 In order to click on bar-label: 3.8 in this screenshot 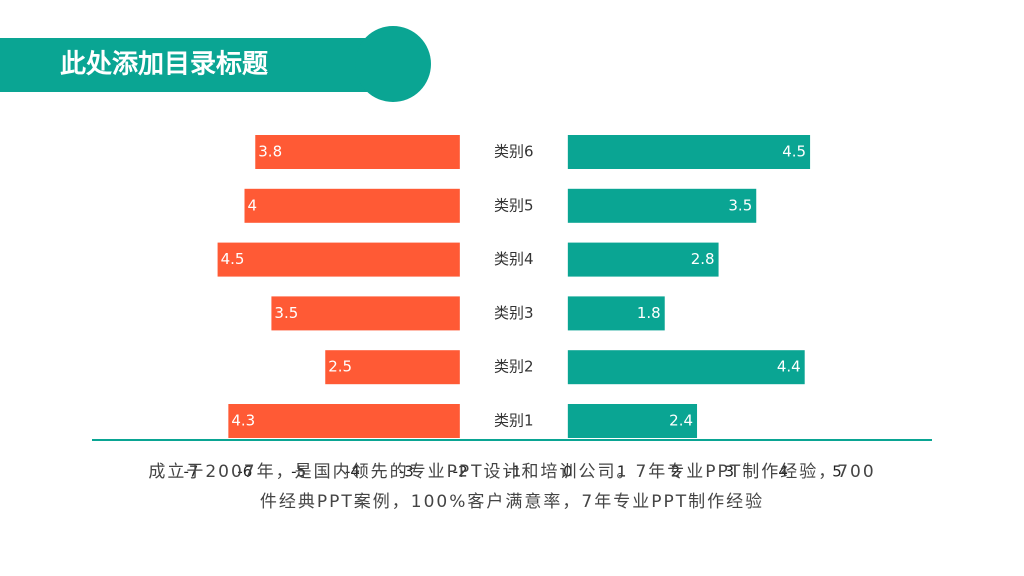, I will do `click(270, 152)`.